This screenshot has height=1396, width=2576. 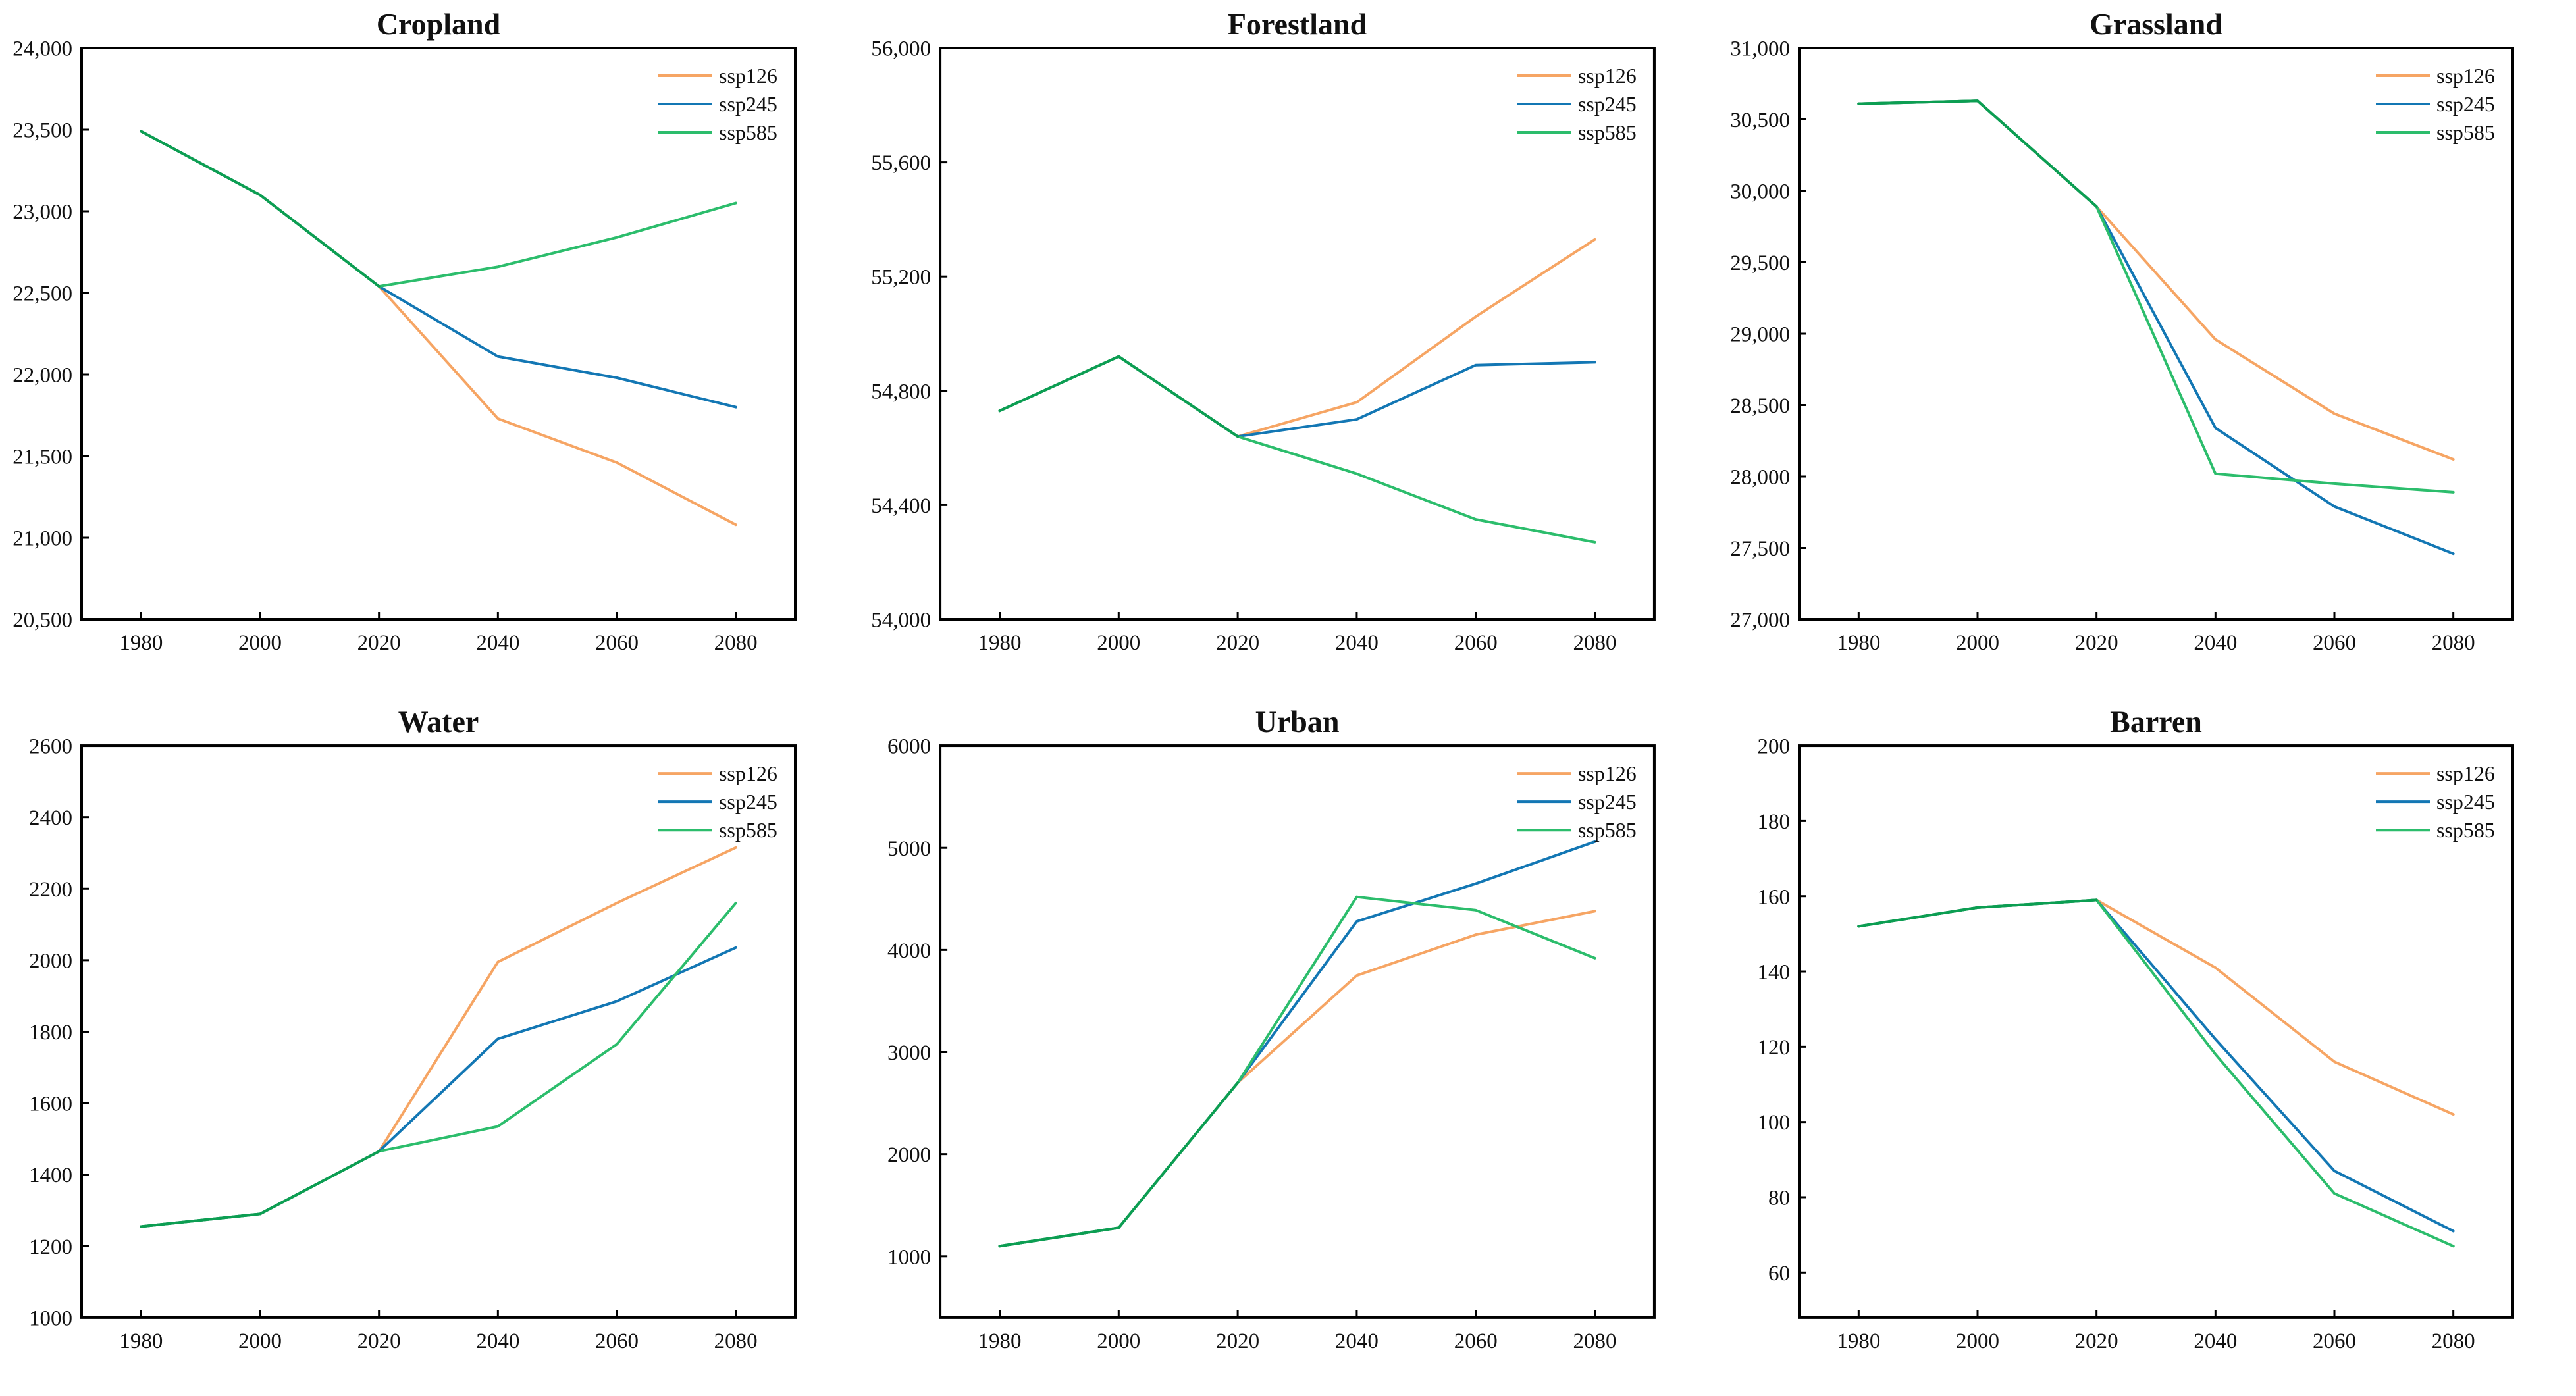 What do you see at coordinates (50, 747) in the screenshot?
I see `y-axis-tick-label: 2600` at bounding box center [50, 747].